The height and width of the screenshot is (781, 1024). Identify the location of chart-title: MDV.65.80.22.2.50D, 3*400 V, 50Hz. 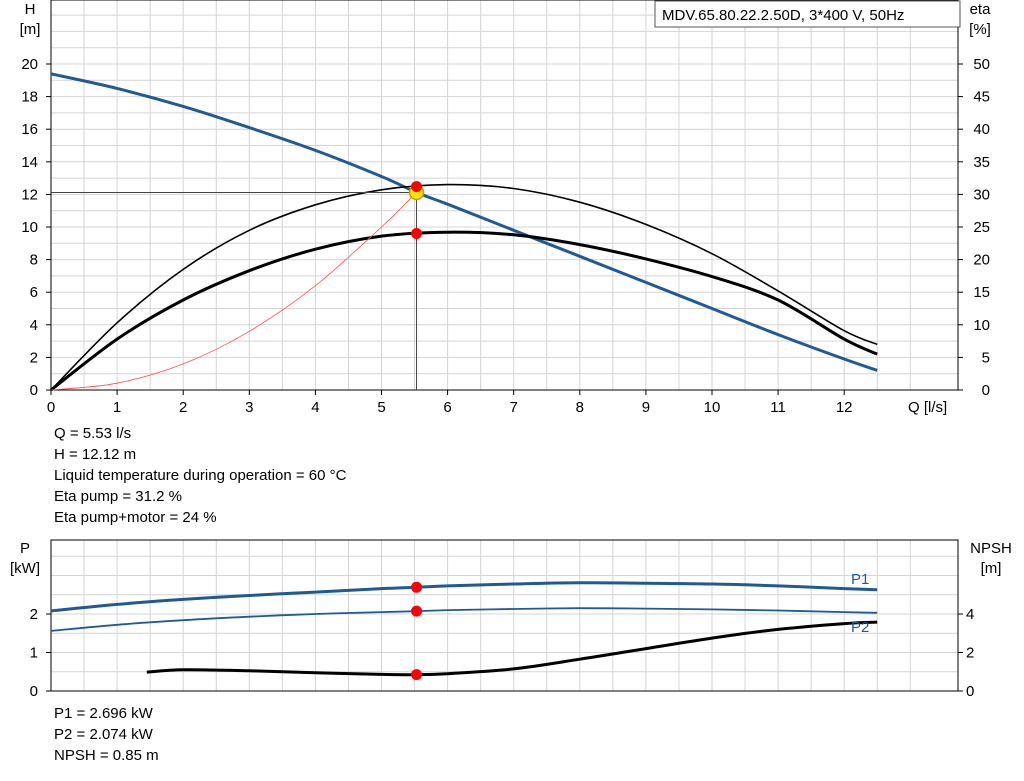
(783, 15).